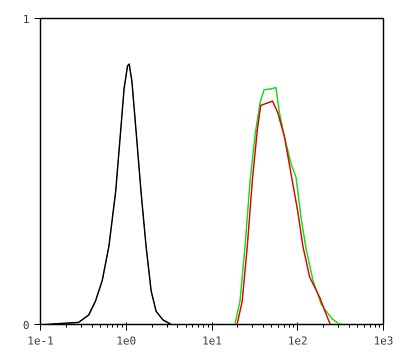  I want to click on x-tick-label: 1e3, so click(384, 341).